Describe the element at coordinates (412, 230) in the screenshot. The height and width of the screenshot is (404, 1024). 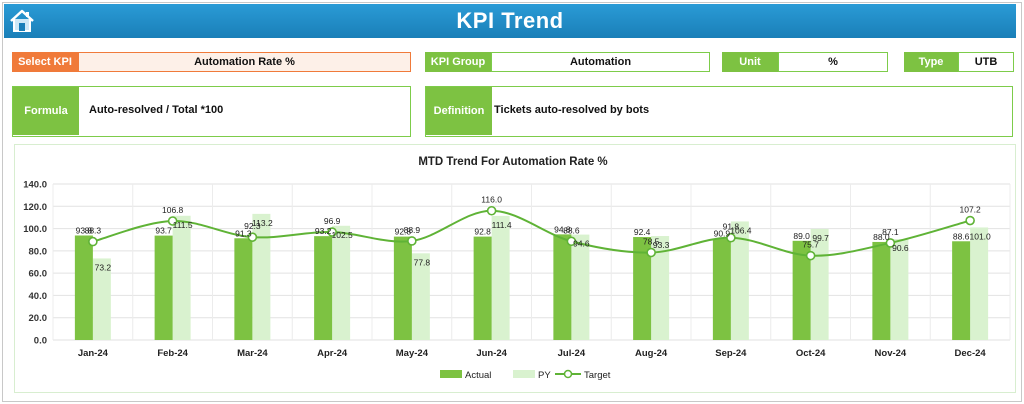
I see `target-value-label: 88.9` at that location.